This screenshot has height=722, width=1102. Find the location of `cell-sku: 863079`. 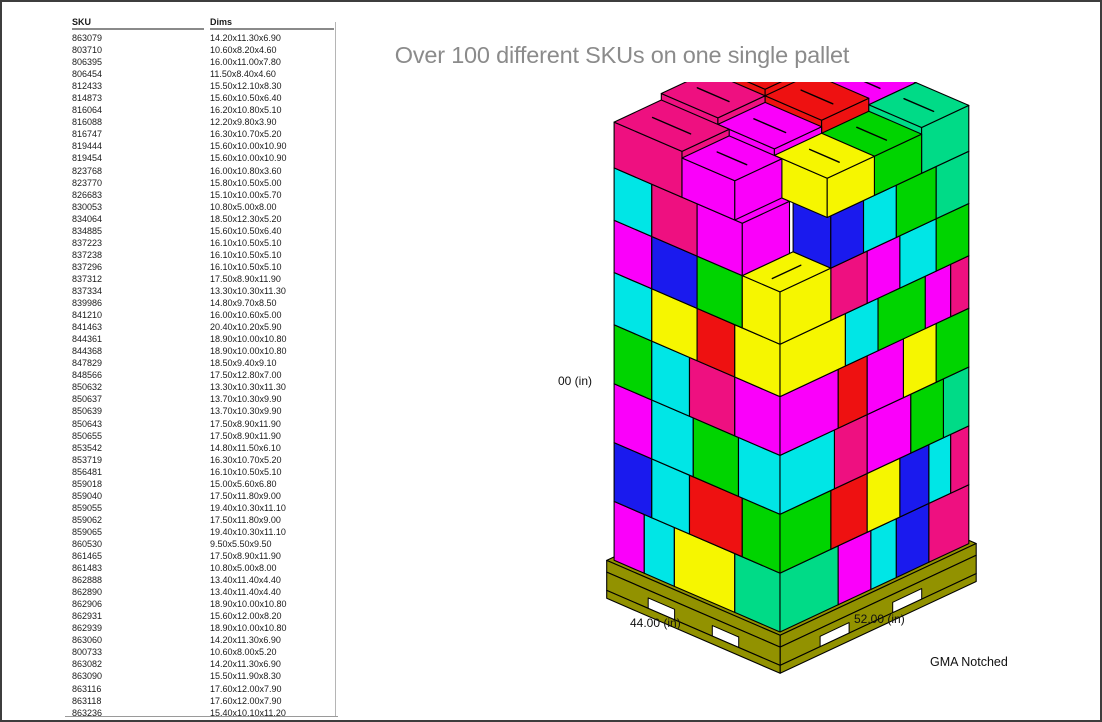

cell-sku: 863079 is located at coordinates (87, 38).